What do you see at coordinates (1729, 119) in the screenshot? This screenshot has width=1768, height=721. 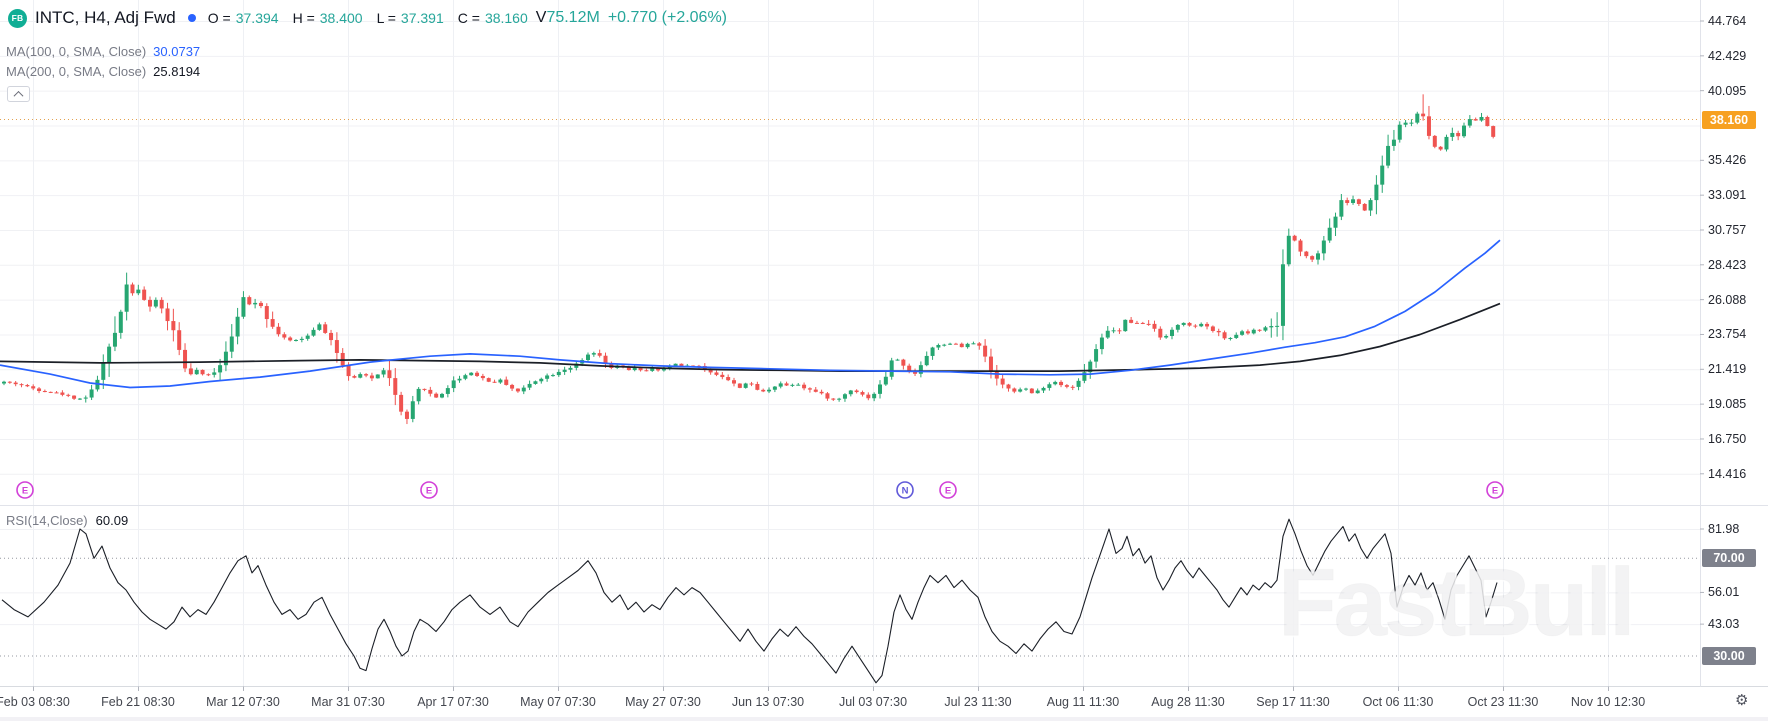 I see `current-price-badge: 38.160` at bounding box center [1729, 119].